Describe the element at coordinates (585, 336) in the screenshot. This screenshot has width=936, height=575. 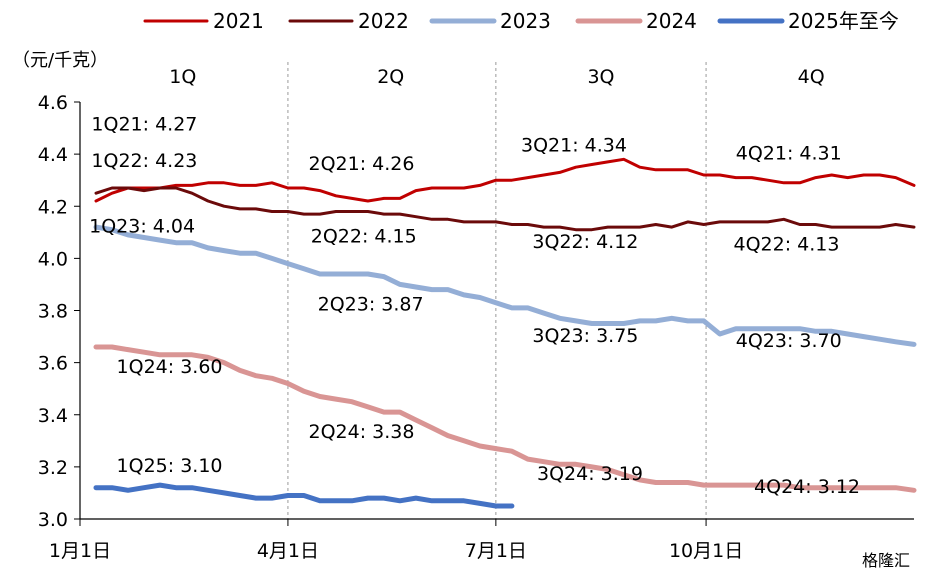
I see `annotation-label: 3Q23: 3.75` at that location.